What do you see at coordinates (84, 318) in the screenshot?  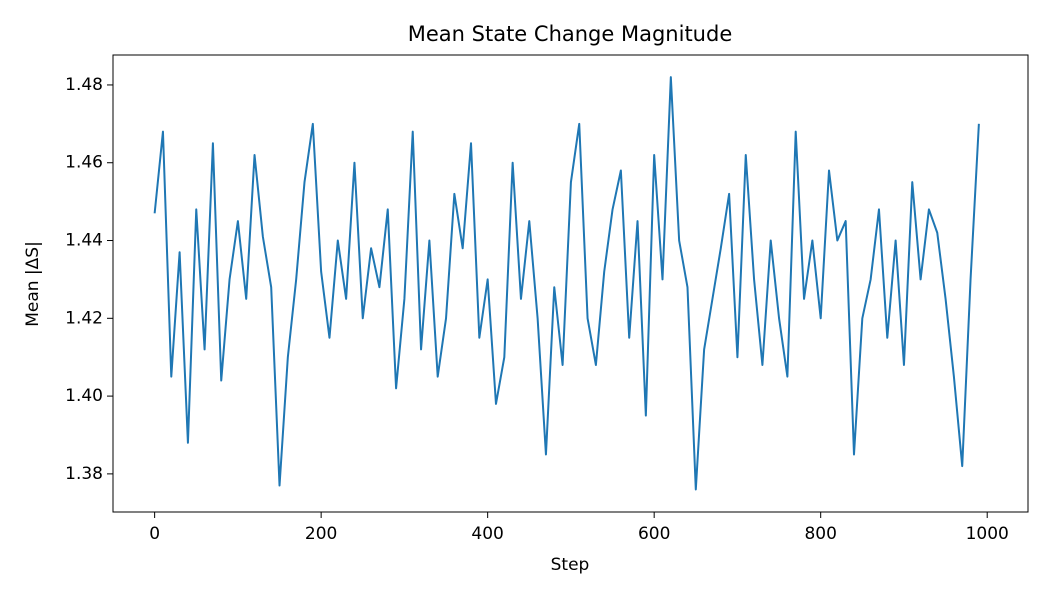 I see `y-tick-label: 1.42` at bounding box center [84, 318].